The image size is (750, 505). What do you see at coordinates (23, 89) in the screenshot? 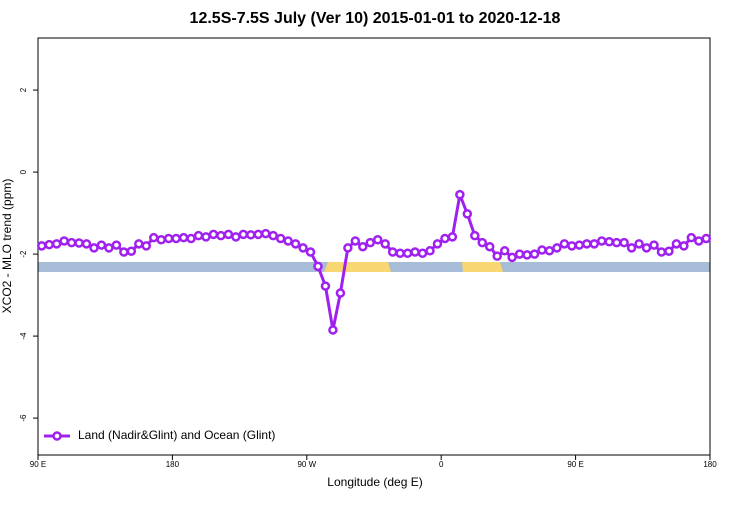
I see `y-tick-label: 2` at bounding box center [23, 89].